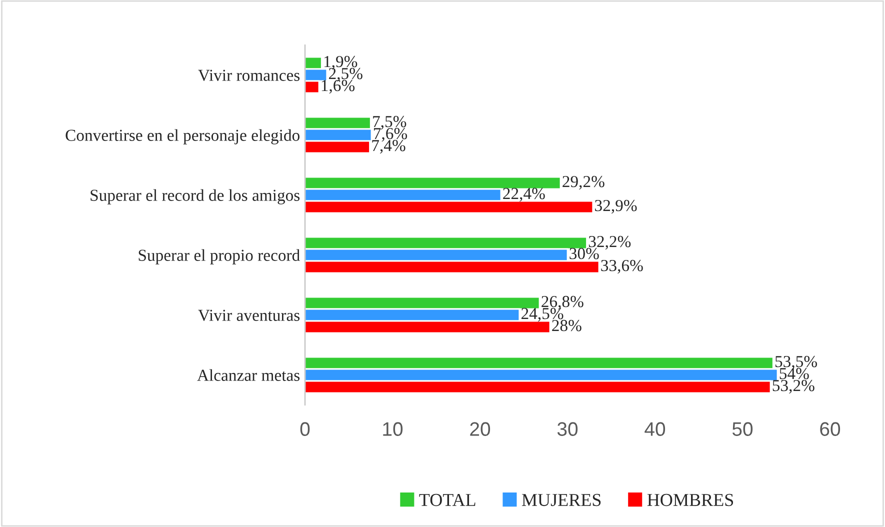  What do you see at coordinates (567, 326) in the screenshot?
I see `data-label: 28%` at bounding box center [567, 326].